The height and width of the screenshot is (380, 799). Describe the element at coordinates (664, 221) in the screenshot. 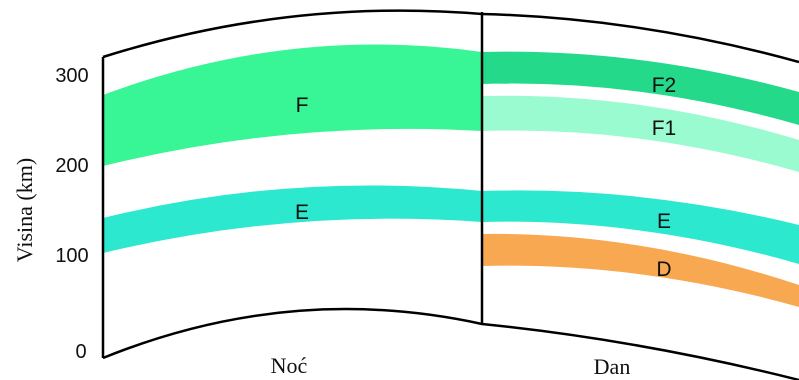

I see `day-layer-E-label: E` at that location.